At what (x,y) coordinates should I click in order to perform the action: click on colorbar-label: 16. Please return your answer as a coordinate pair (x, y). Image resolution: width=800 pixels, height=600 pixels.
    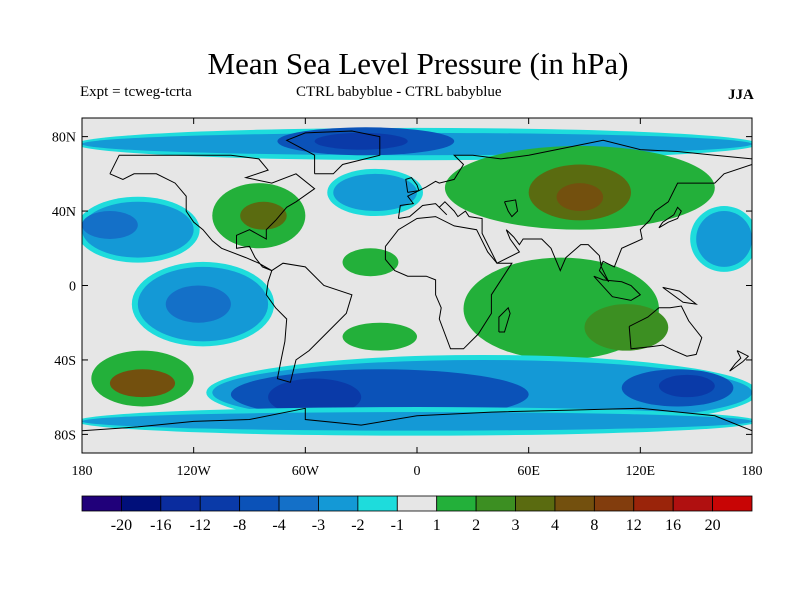
    Looking at the image, I should click on (673, 525).